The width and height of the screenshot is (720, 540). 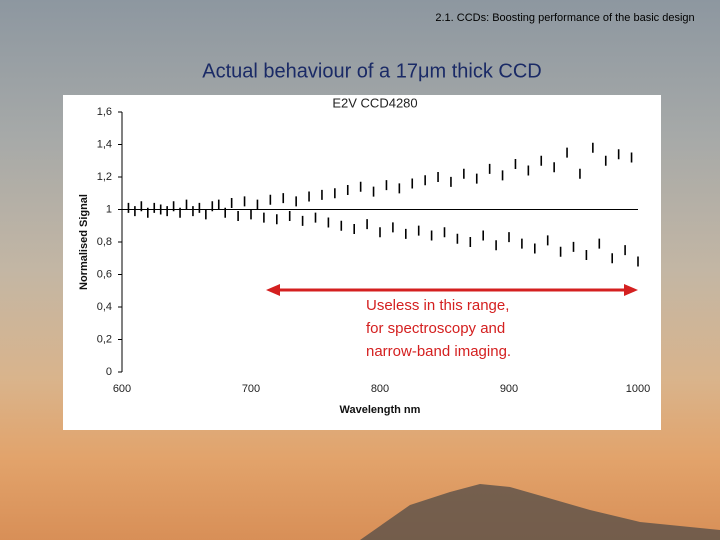 I want to click on slide-title: Actual behaviour of a 17μm thick CCD, so click(x=371, y=71).